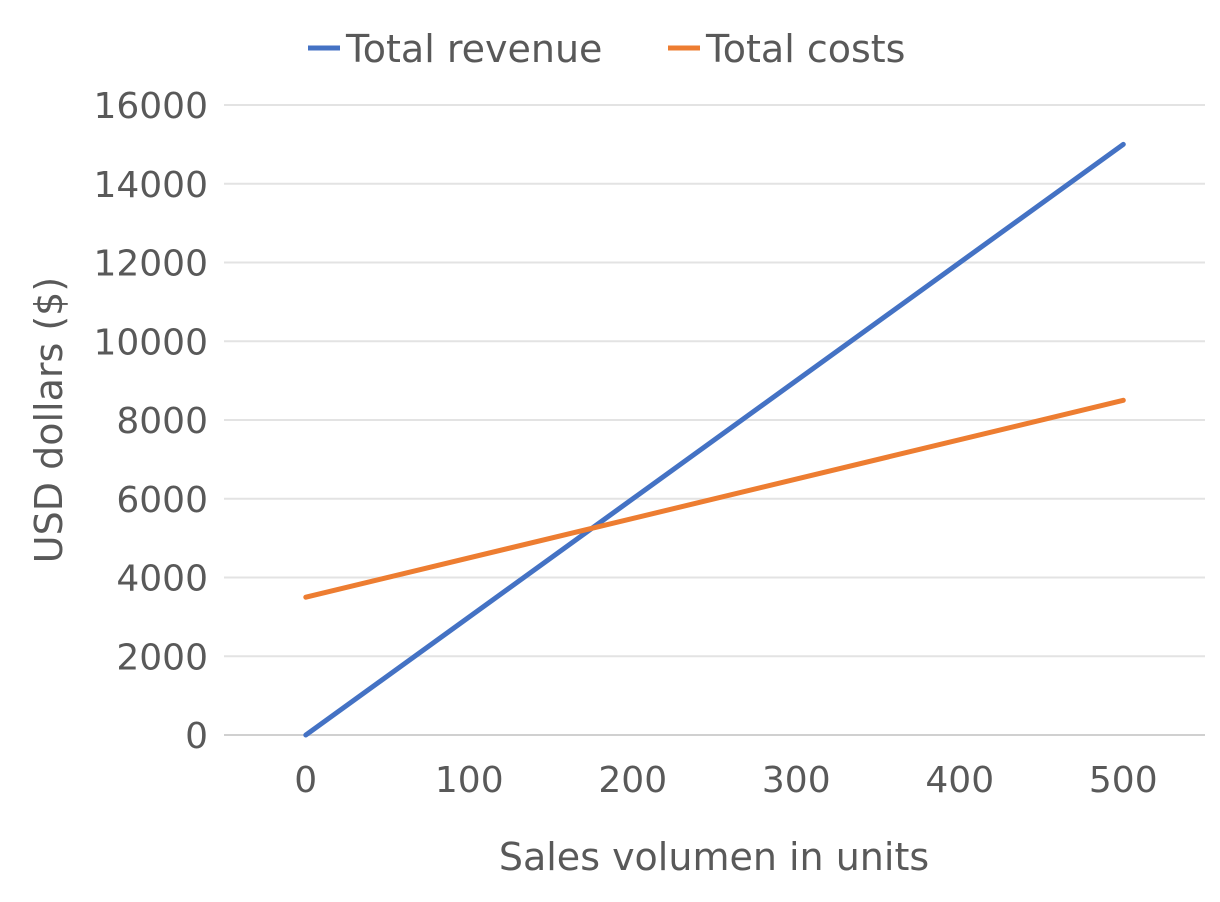 This screenshot has height=902, width=1220. I want to click on y-tick-label: 4000, so click(162, 579).